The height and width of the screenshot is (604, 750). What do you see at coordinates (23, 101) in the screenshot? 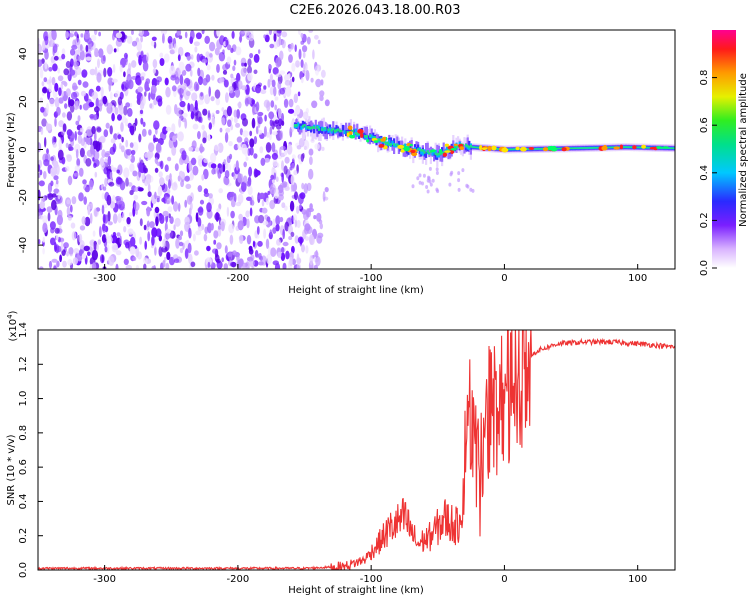
I see `spectrogram-y-tick-label: 20` at bounding box center [23, 101].